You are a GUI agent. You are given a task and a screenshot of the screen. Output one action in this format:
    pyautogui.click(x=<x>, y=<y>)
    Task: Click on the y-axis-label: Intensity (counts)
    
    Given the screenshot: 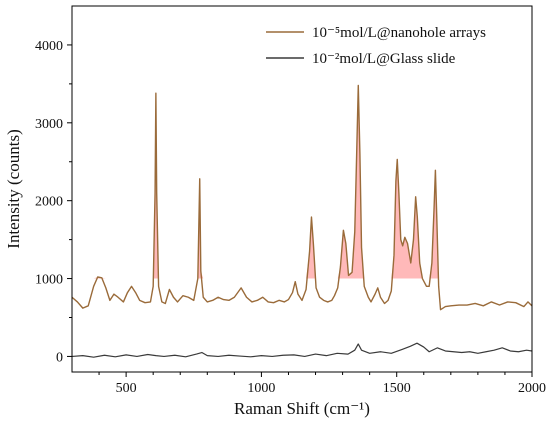 What is the action you would take?
    pyautogui.click(x=13, y=188)
    